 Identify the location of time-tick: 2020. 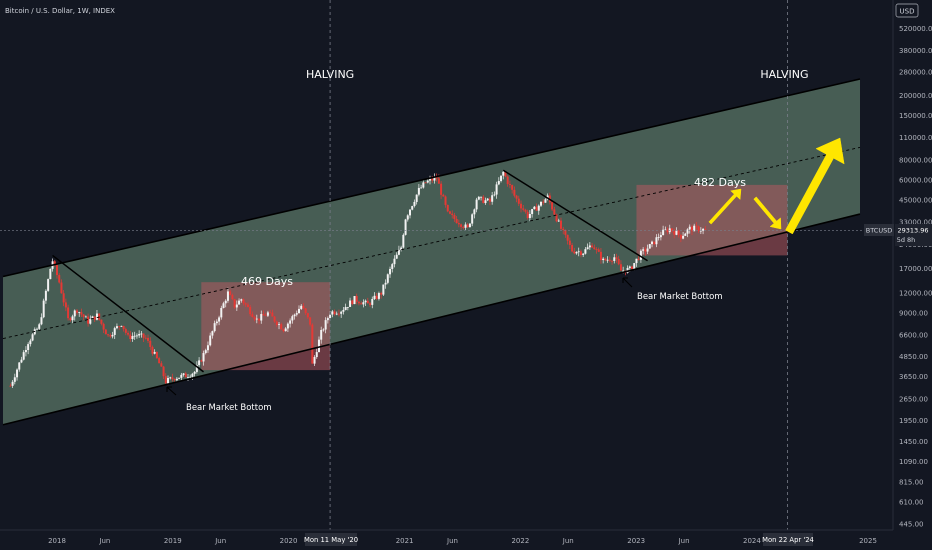
(289, 541).